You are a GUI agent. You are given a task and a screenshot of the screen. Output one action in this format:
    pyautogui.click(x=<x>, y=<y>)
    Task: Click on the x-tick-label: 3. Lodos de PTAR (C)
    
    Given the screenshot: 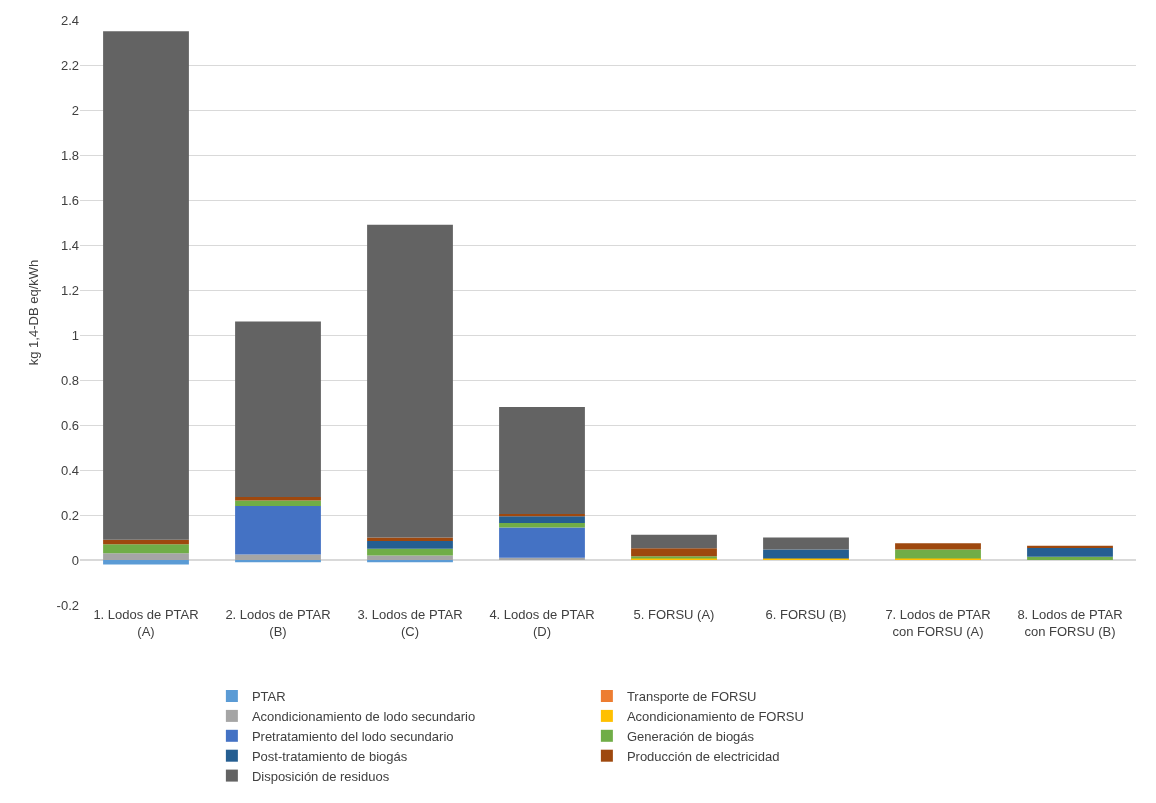 What is the action you would take?
    pyautogui.click(x=410, y=623)
    